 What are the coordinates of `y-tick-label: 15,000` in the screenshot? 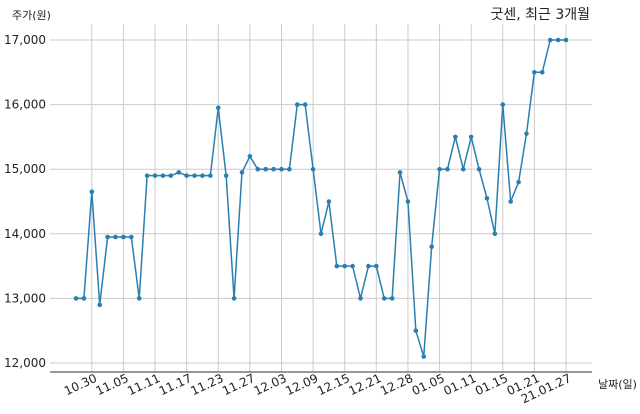 It's located at (25, 169).